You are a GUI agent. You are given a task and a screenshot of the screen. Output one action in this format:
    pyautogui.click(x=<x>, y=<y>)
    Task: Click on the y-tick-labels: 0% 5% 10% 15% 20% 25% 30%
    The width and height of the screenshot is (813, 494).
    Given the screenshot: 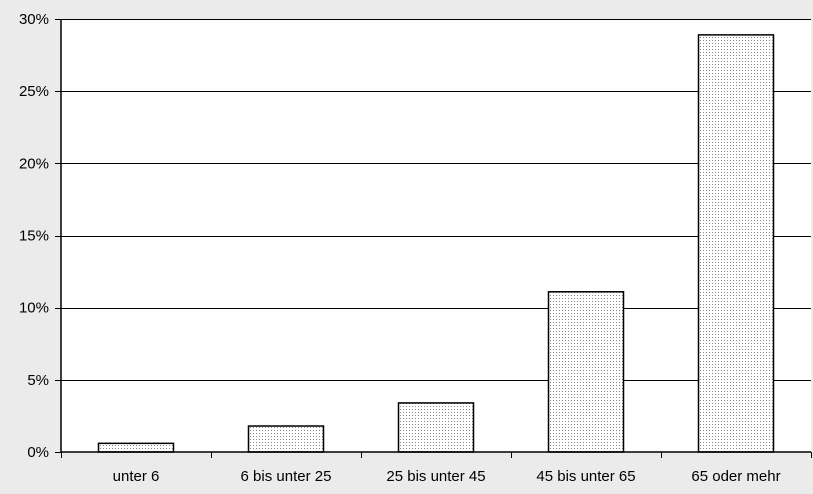 What is the action you would take?
    pyautogui.click(x=34, y=236)
    